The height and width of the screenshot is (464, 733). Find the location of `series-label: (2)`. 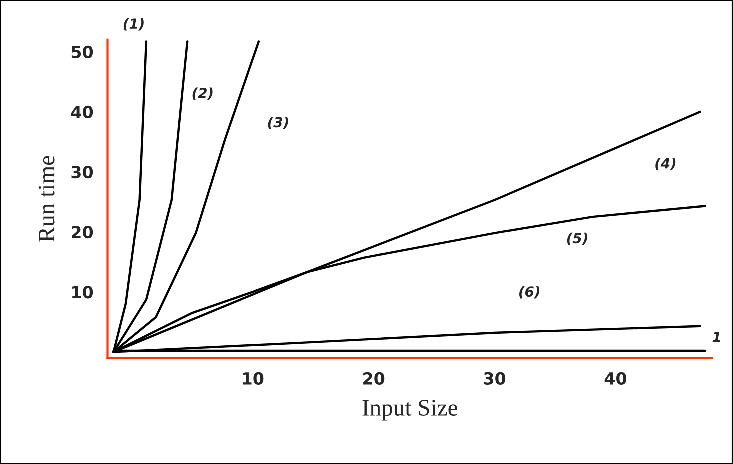

series-label: (2) is located at coordinates (202, 94).